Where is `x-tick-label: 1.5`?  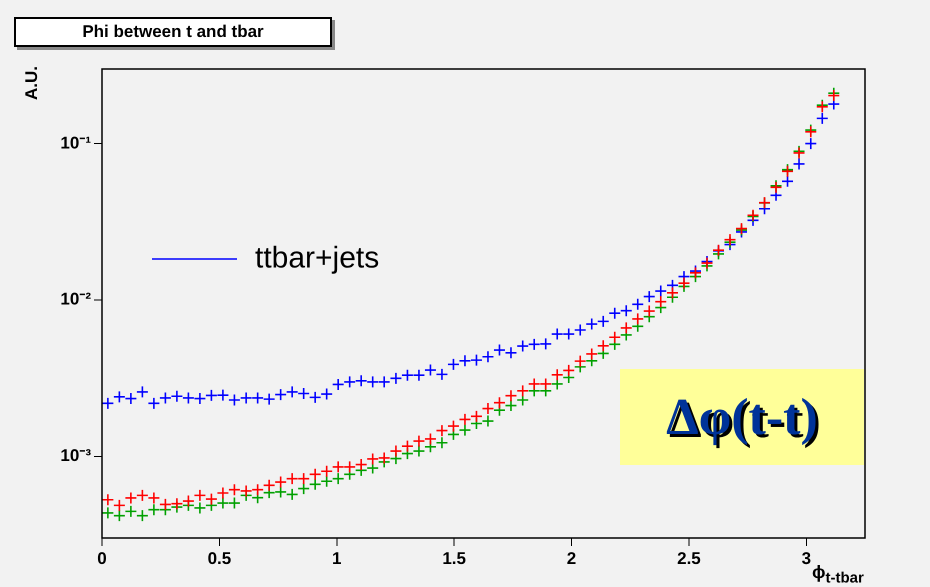 x-tick-label: 1.5 is located at coordinates (454, 558).